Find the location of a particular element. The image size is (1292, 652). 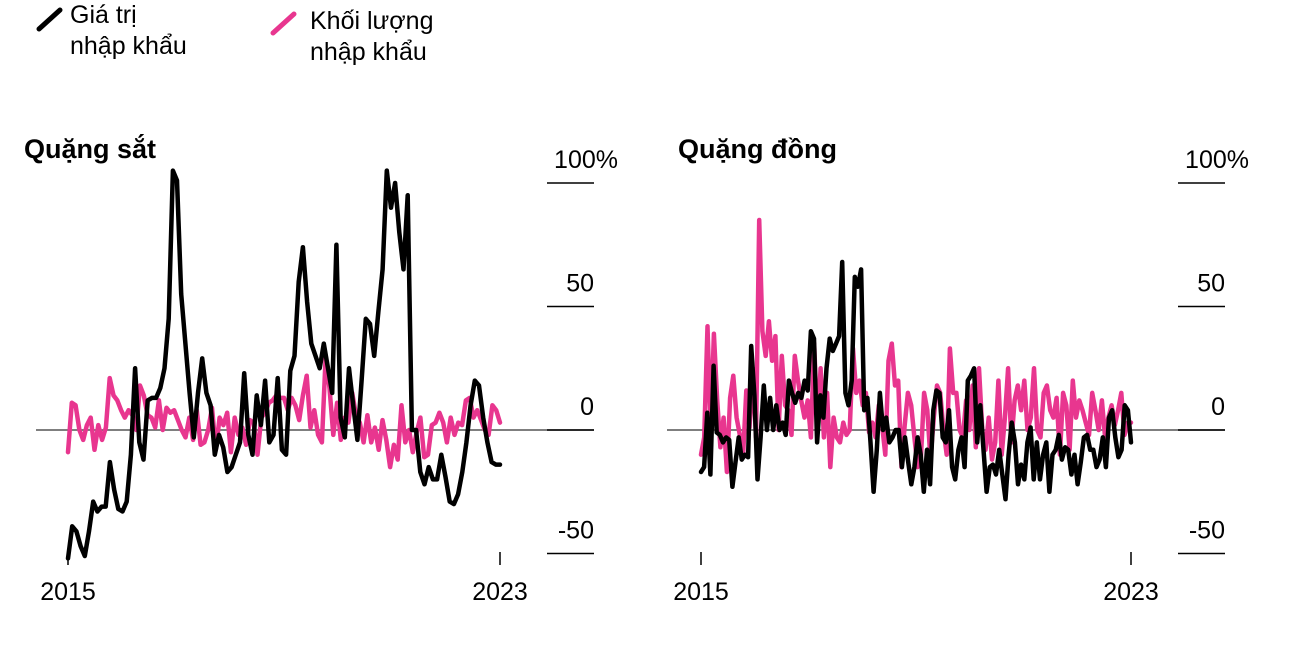

legend: Giá trị nhập khẩu Khối lượng nhập khẩu is located at coordinates (280, 40).